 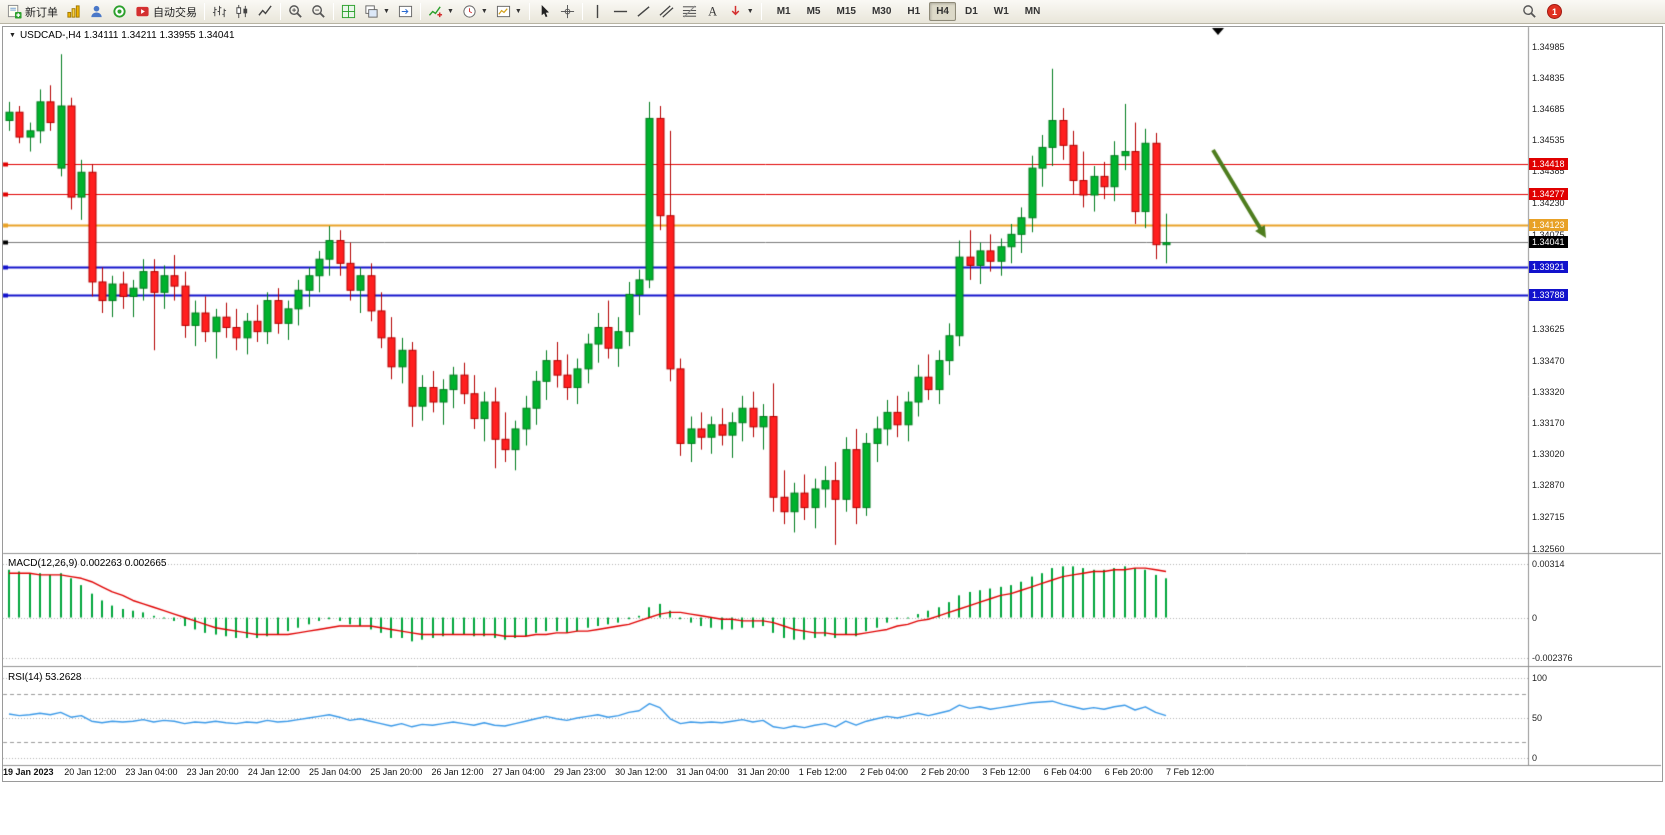 I want to click on search-icon, so click(x=1529, y=11).